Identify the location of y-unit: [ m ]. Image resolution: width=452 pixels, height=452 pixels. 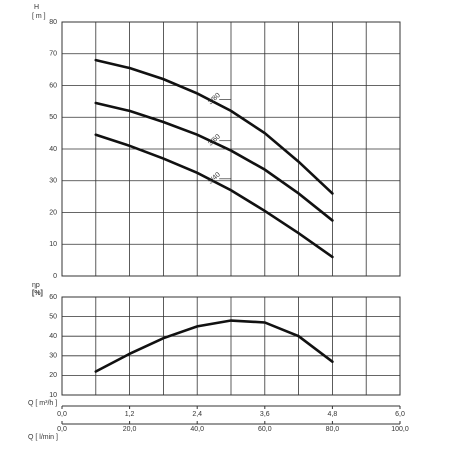
(39, 16).